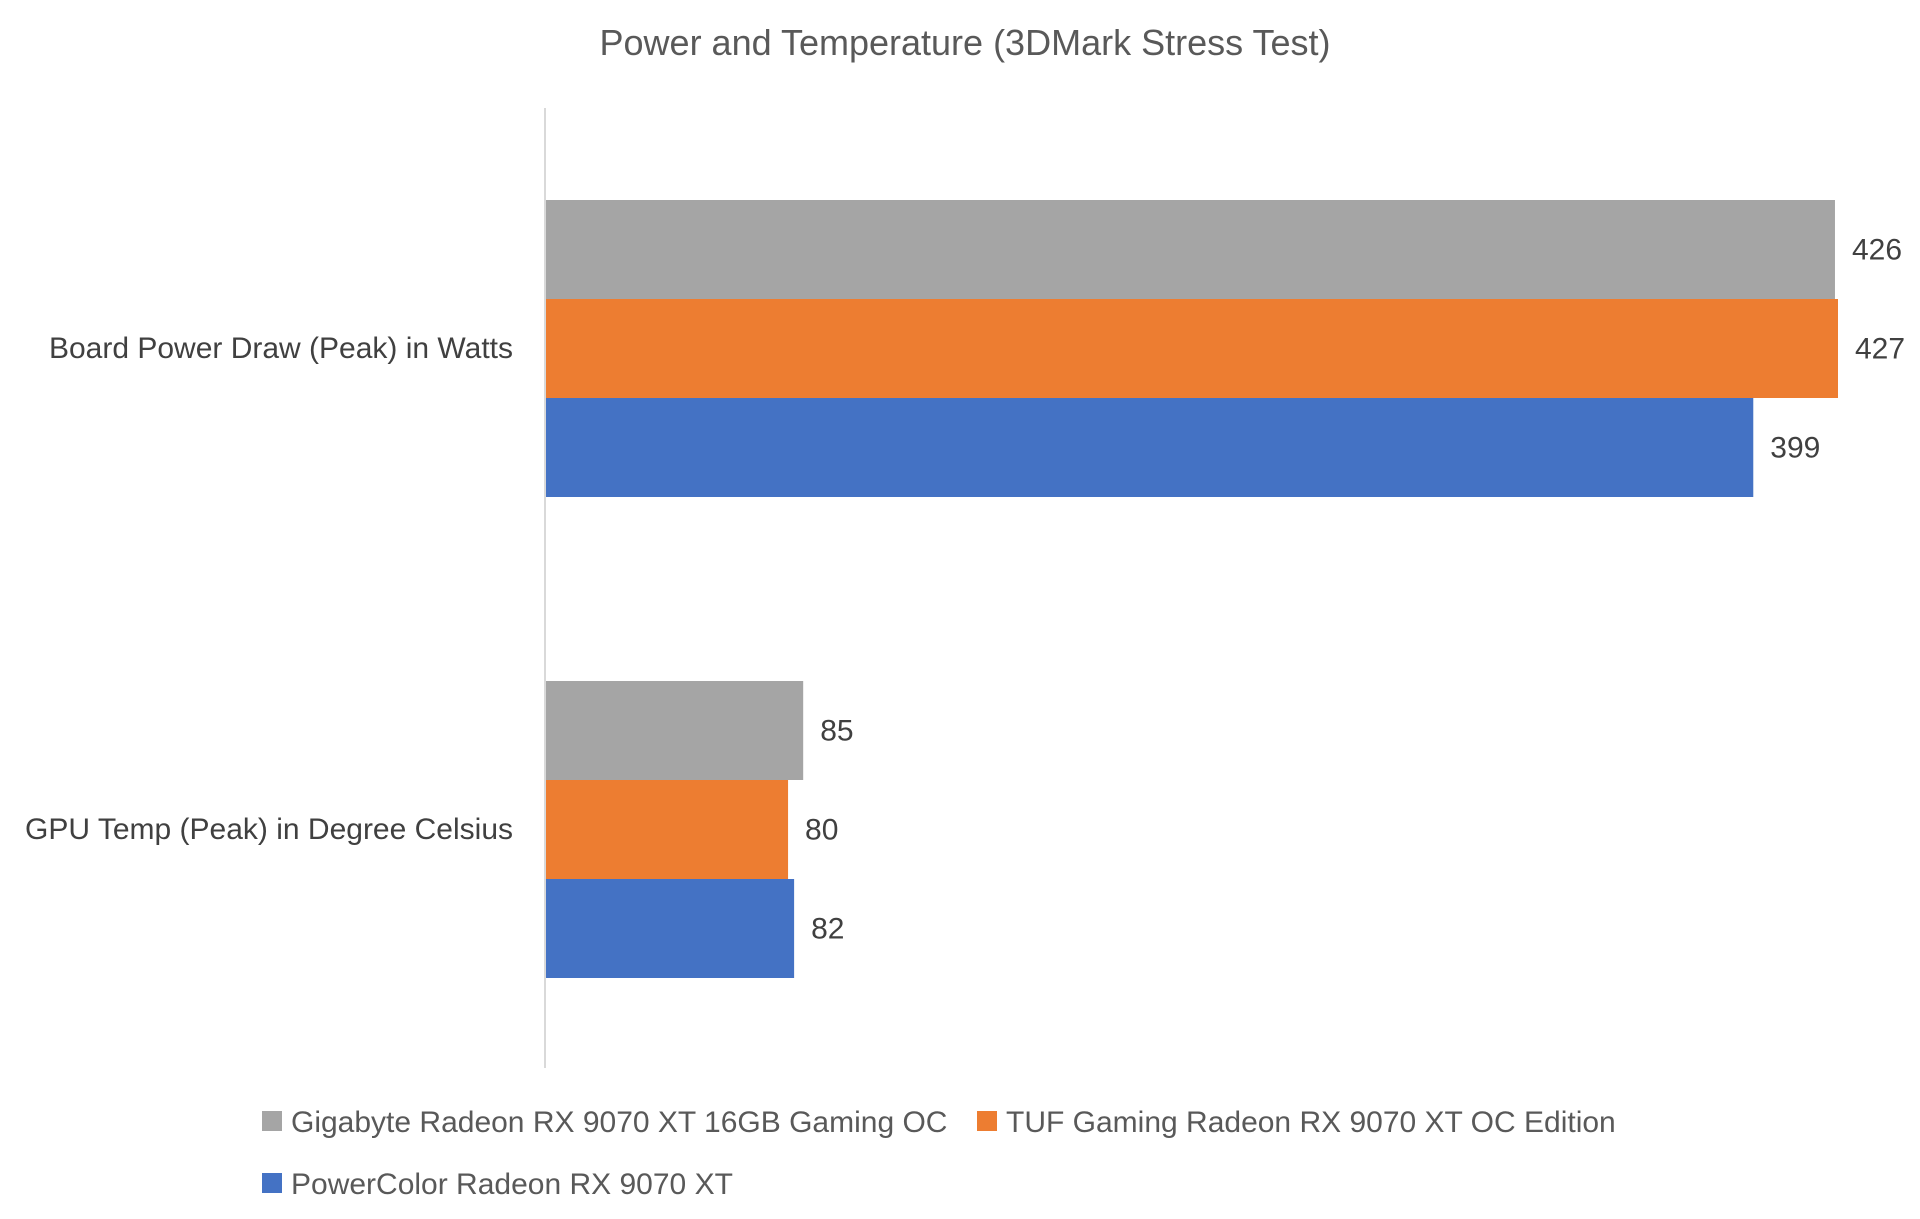  What do you see at coordinates (836, 731) in the screenshot?
I see `data-label: 85` at bounding box center [836, 731].